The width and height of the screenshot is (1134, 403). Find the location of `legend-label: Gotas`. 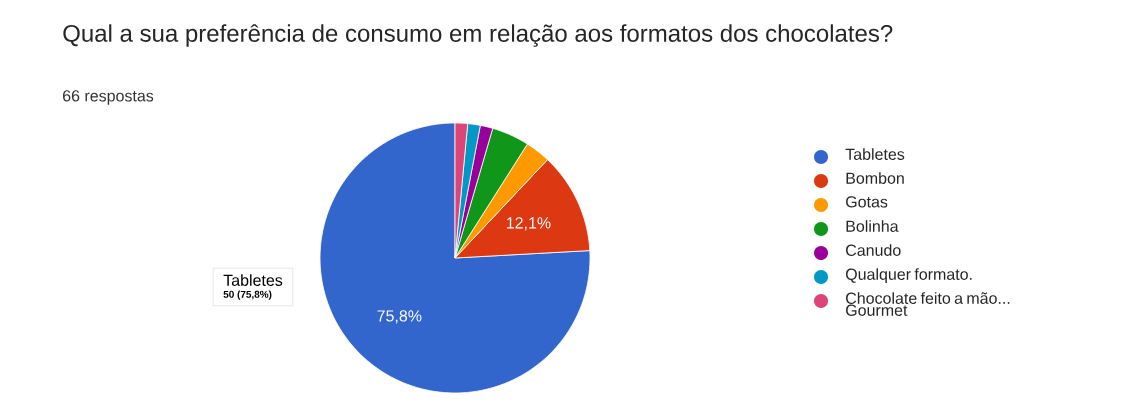

legend-label: Gotas is located at coordinates (867, 202).